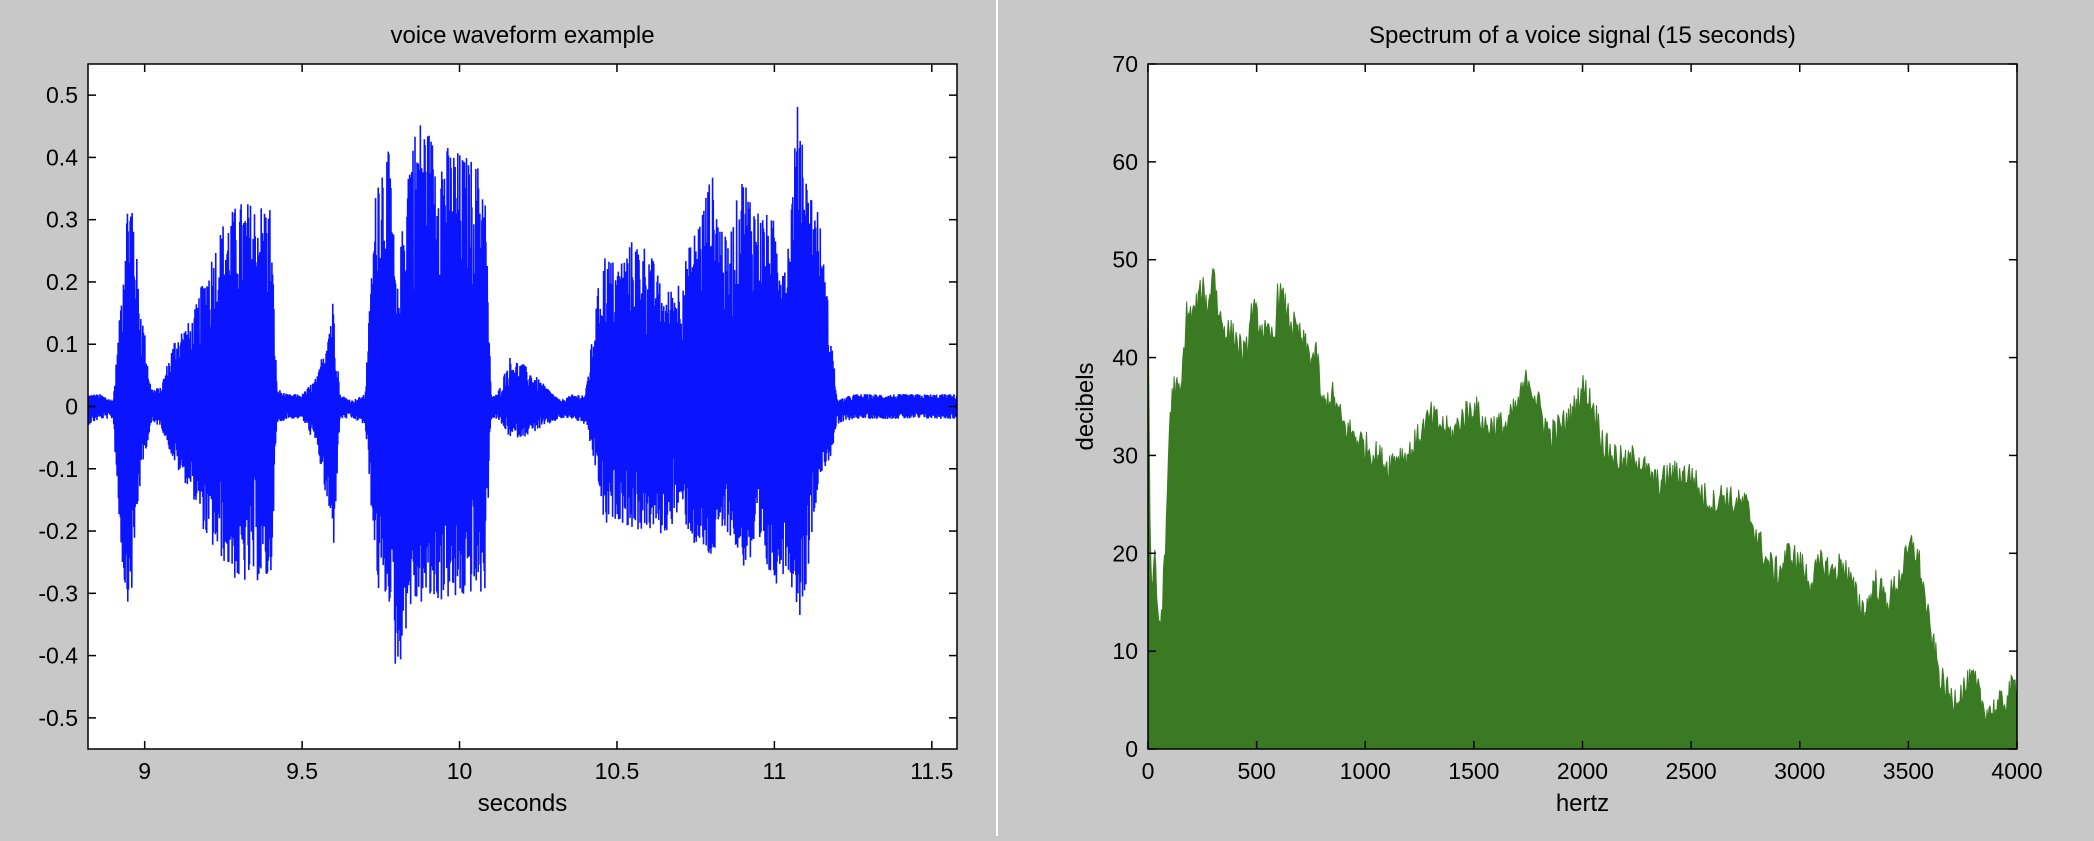 Image resolution: width=2094 pixels, height=841 pixels. I want to click on spectrum-x-axis-label: hertz, so click(1582, 803).